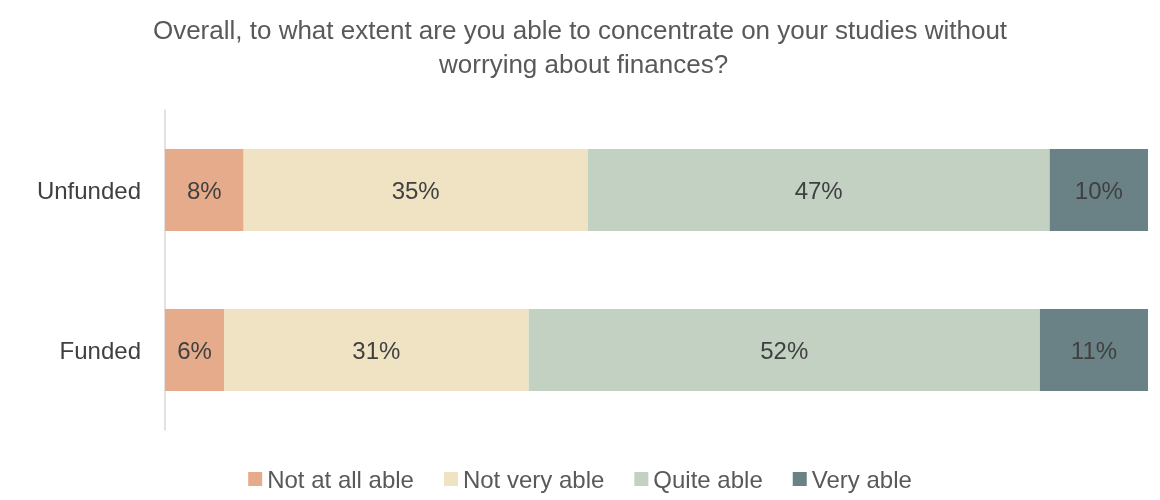 The height and width of the screenshot is (500, 1160). What do you see at coordinates (708, 479) in the screenshot?
I see `legend-label: Quite able` at bounding box center [708, 479].